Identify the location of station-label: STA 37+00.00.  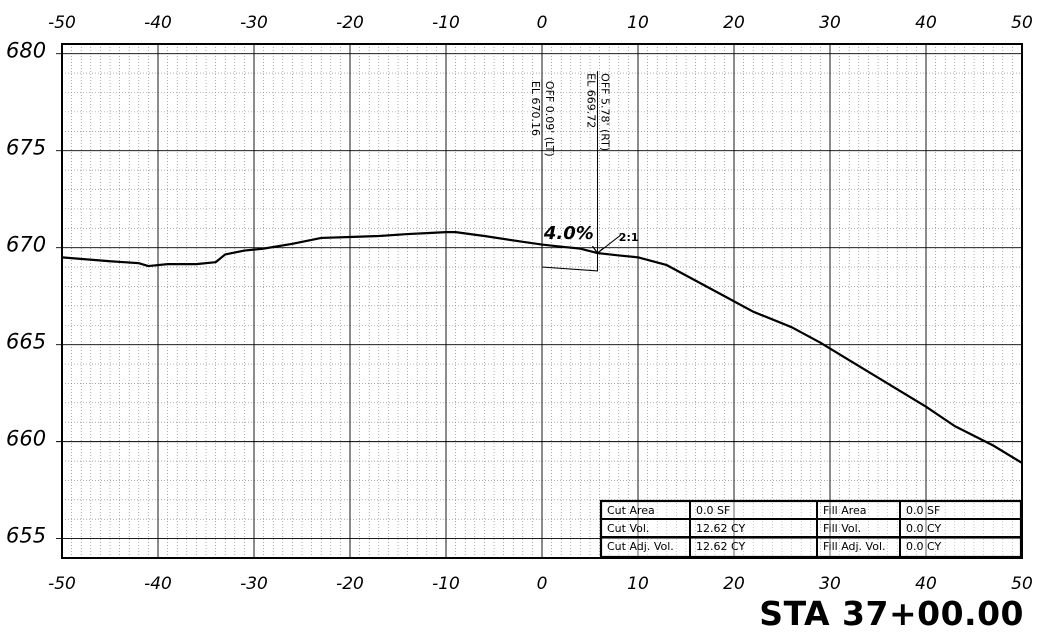
(891, 613).